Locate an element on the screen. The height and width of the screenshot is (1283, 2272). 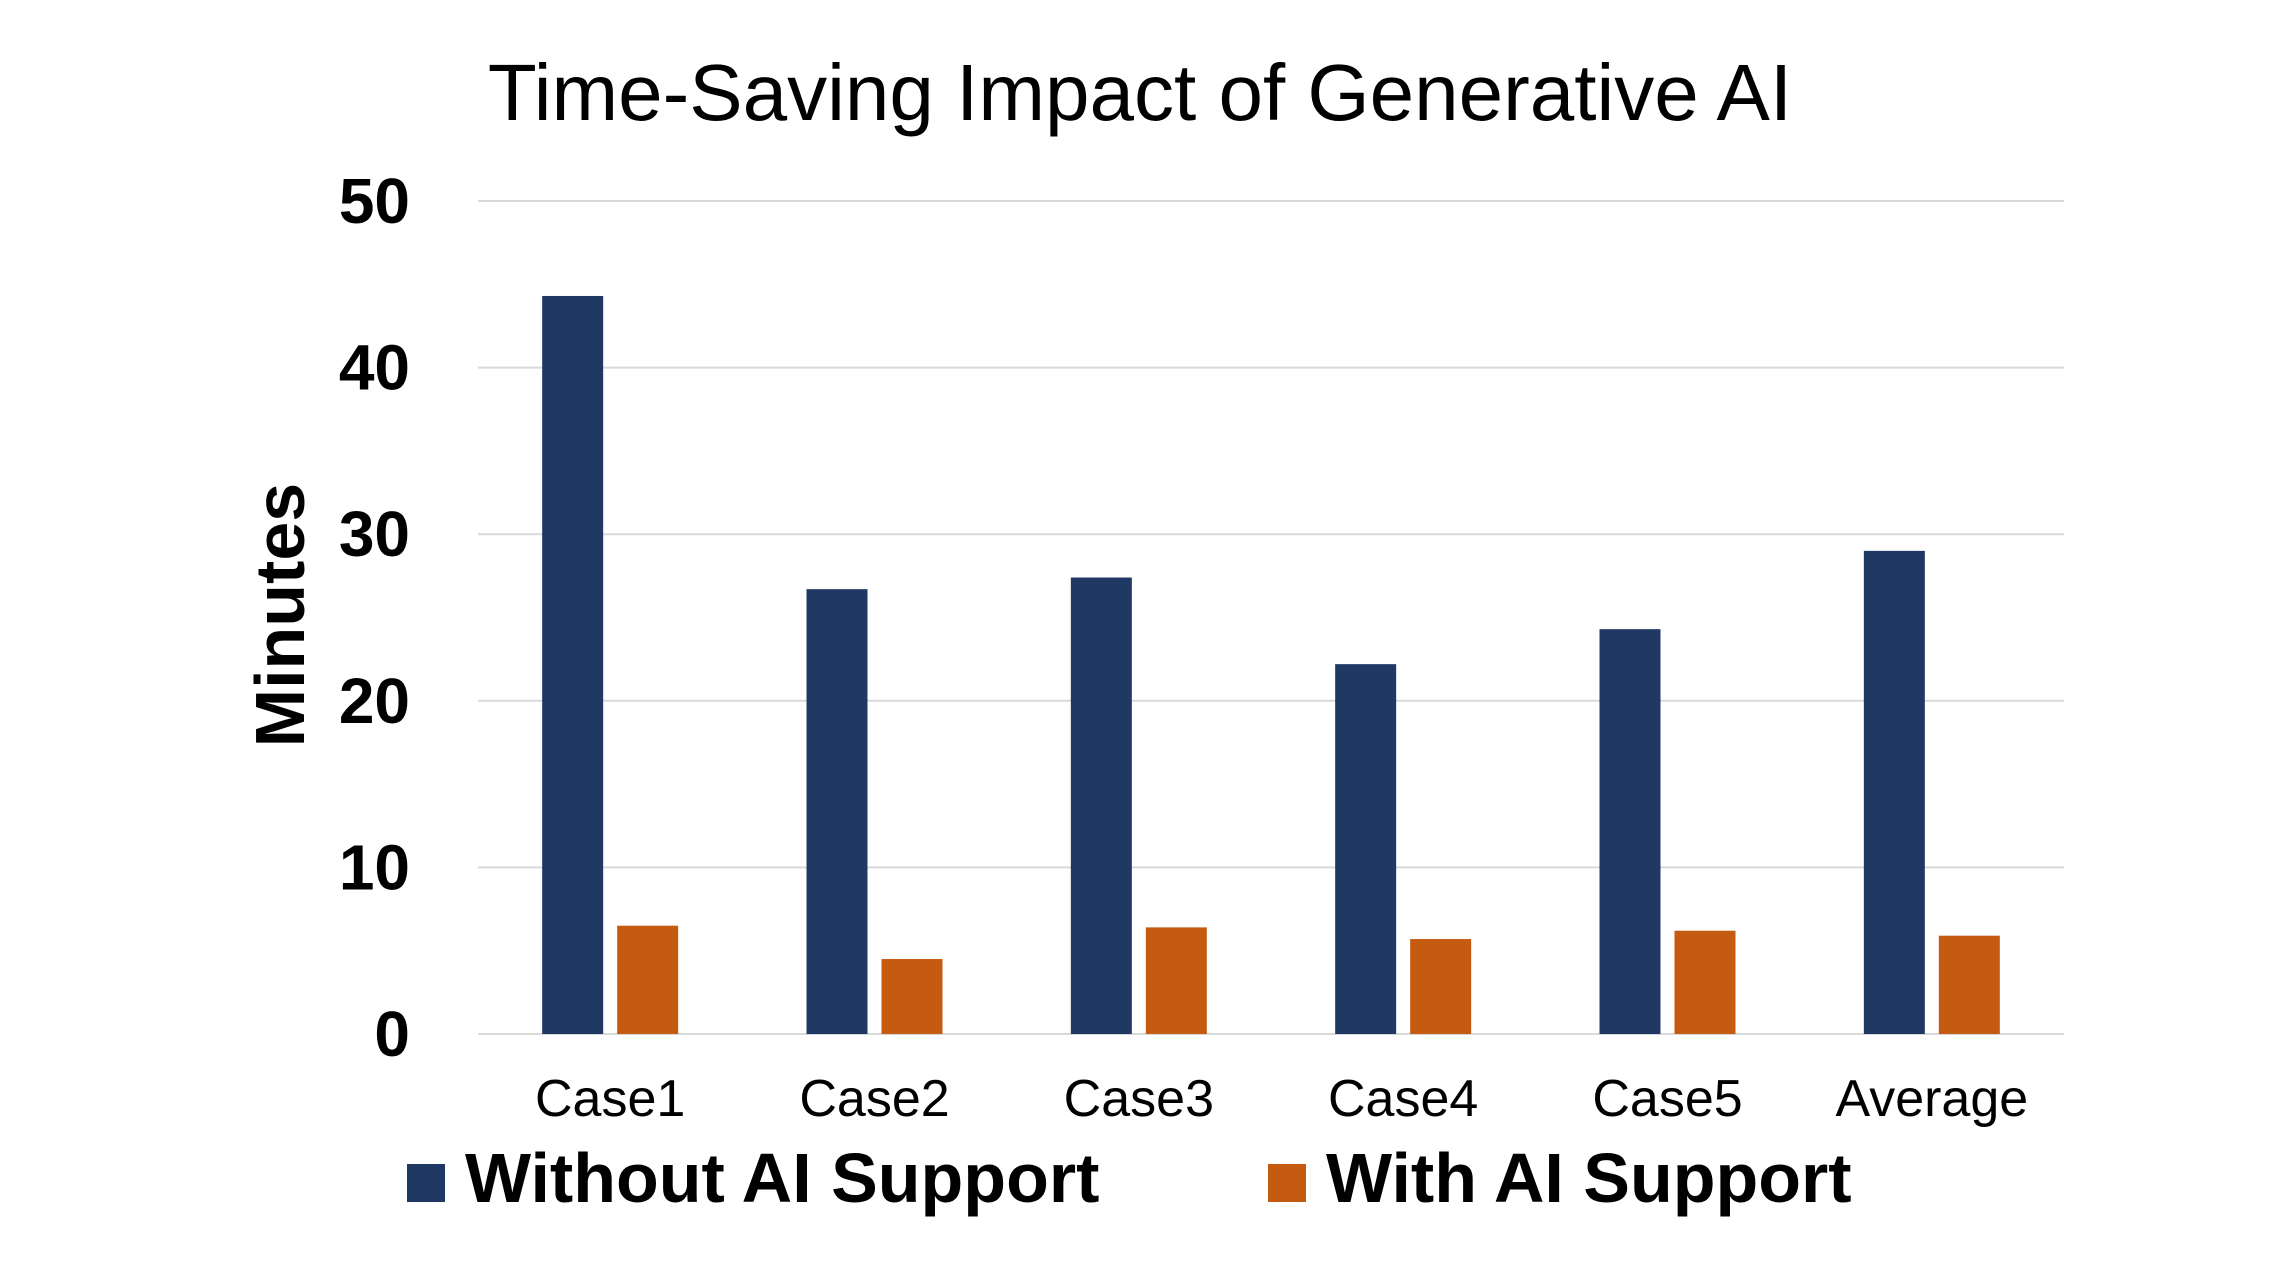
x-tick-label: Case4 is located at coordinates (1403, 1099).